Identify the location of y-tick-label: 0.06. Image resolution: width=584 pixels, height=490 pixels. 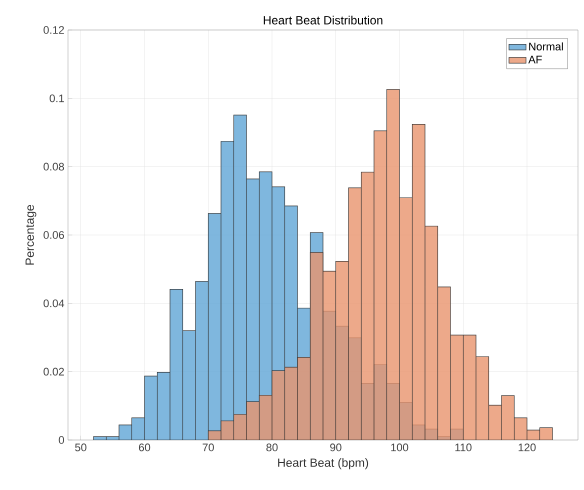
(54, 235).